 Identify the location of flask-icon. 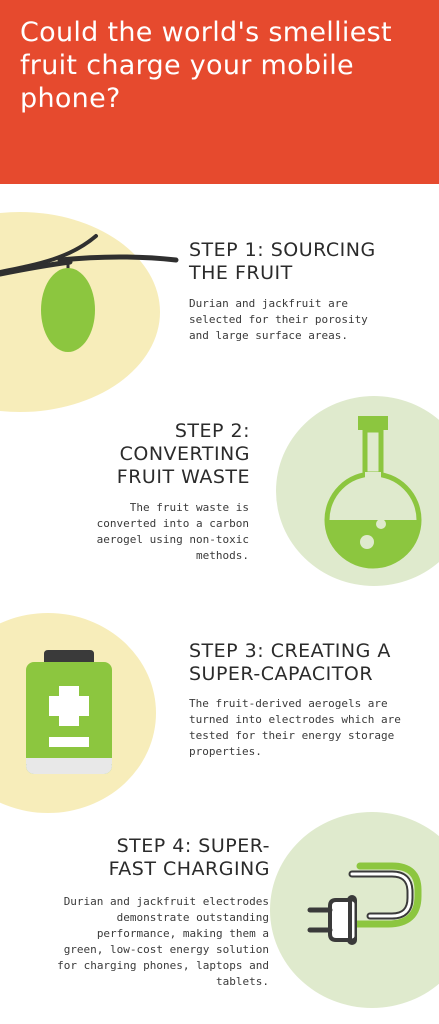
(373, 492).